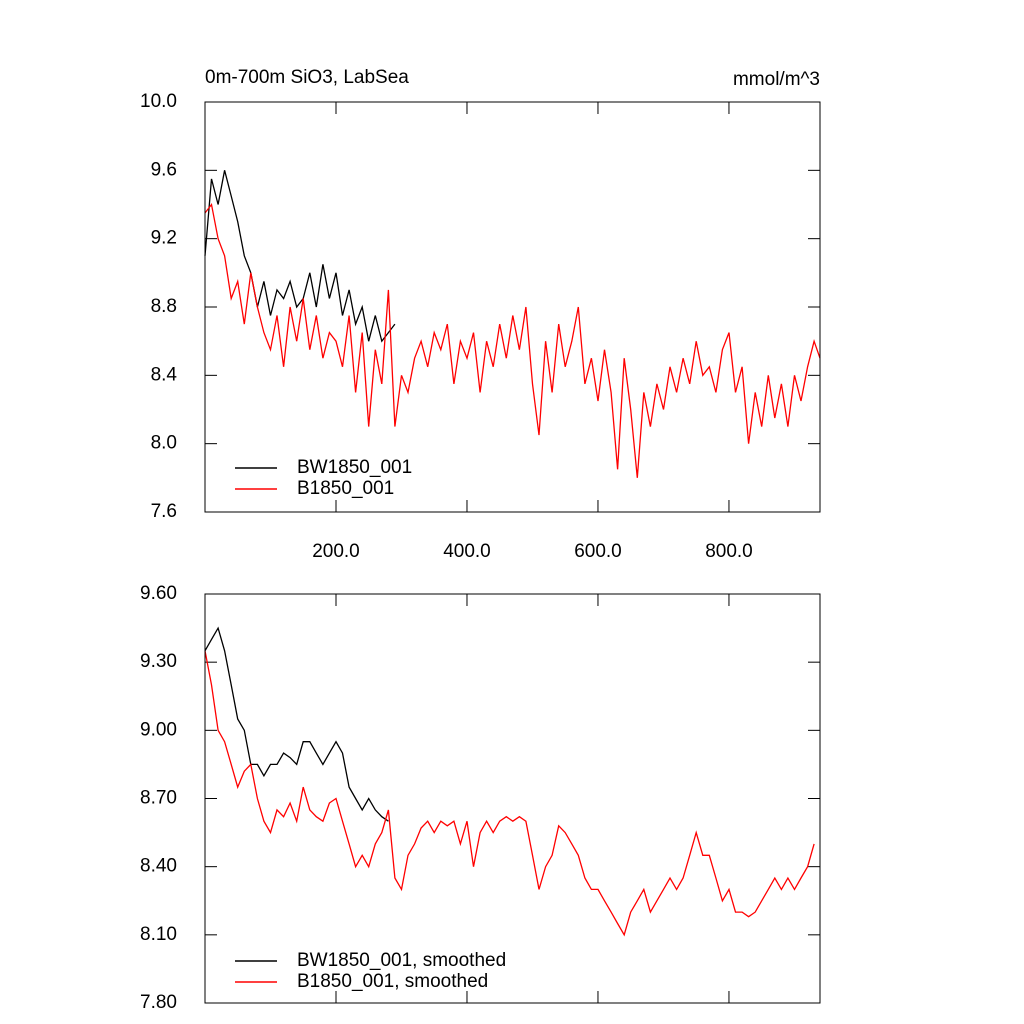 This screenshot has width=1024, height=1024. I want to click on x-tick-label: 200.0, so click(336, 551).